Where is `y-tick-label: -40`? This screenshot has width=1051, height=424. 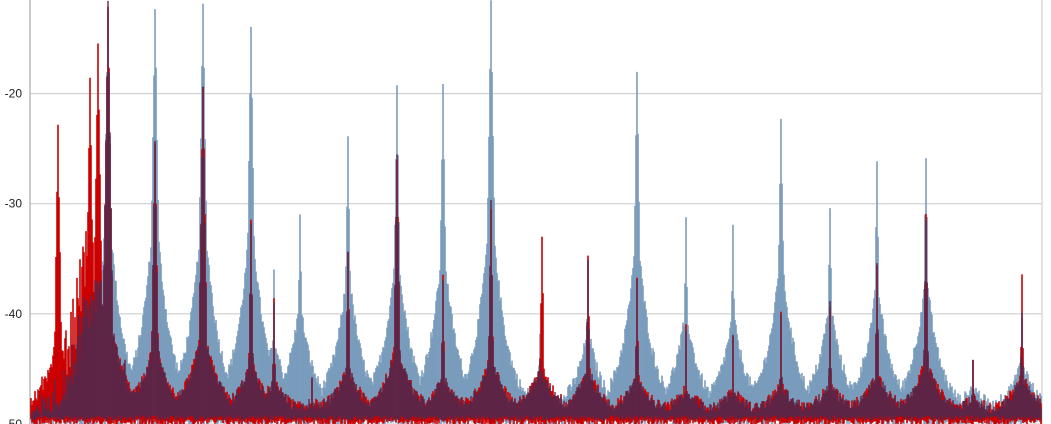 y-tick-label: -40 is located at coordinates (14, 314).